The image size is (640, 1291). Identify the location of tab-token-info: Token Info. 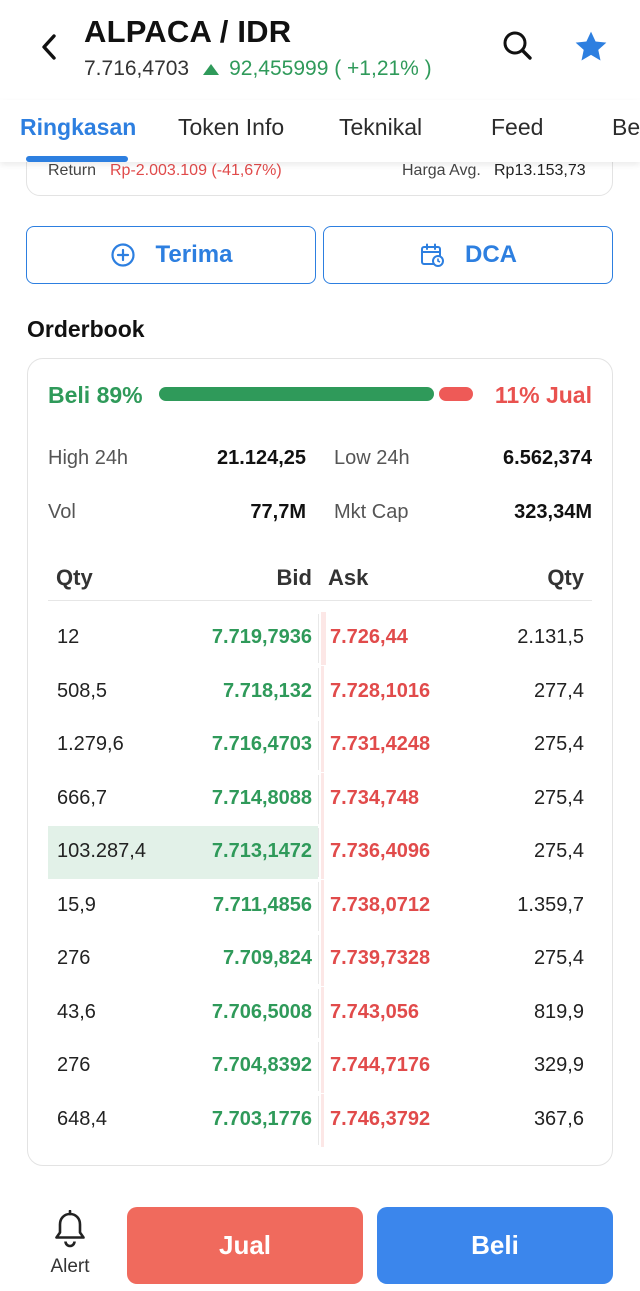
(231, 127).